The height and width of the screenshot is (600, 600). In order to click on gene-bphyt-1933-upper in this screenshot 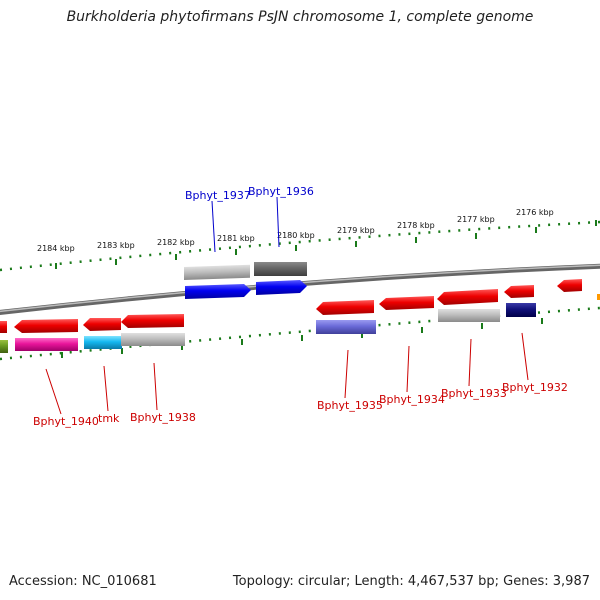, I will do `click(467, 297)`.